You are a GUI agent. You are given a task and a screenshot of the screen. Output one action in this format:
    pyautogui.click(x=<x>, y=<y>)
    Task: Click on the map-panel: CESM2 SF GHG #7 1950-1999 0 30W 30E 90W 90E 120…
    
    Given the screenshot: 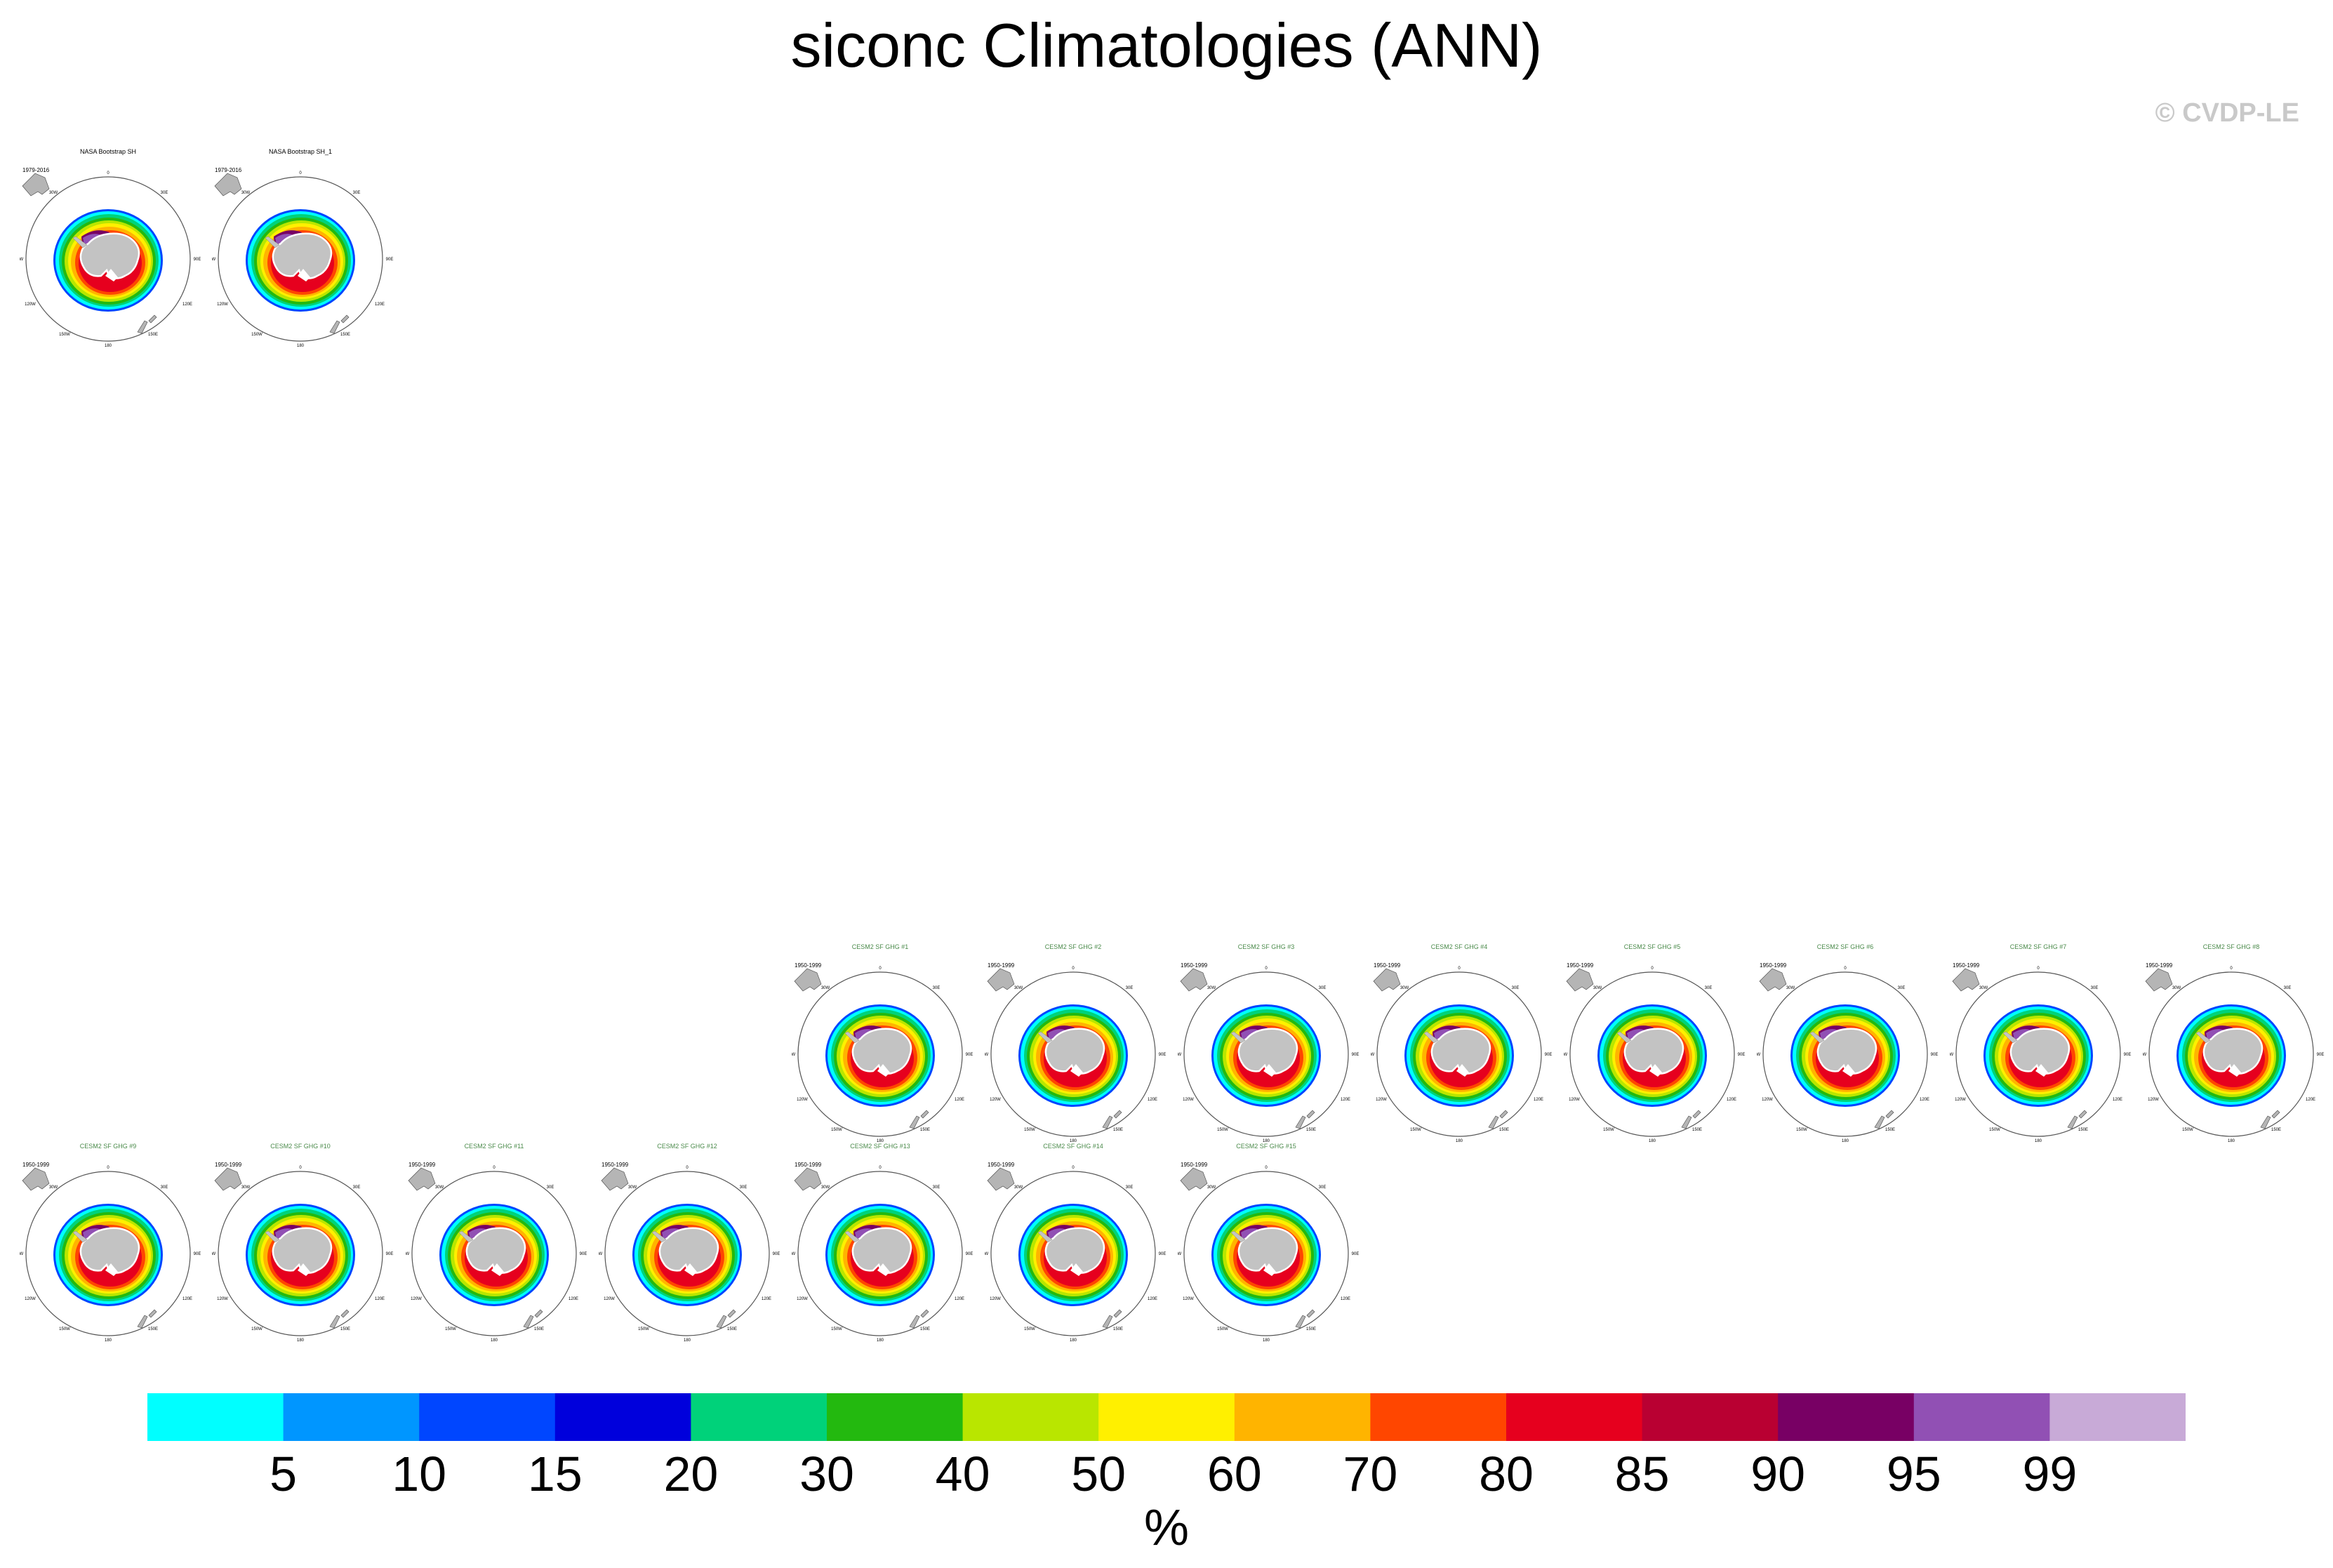 What is the action you would take?
    pyautogui.click(x=2042, y=1041)
    